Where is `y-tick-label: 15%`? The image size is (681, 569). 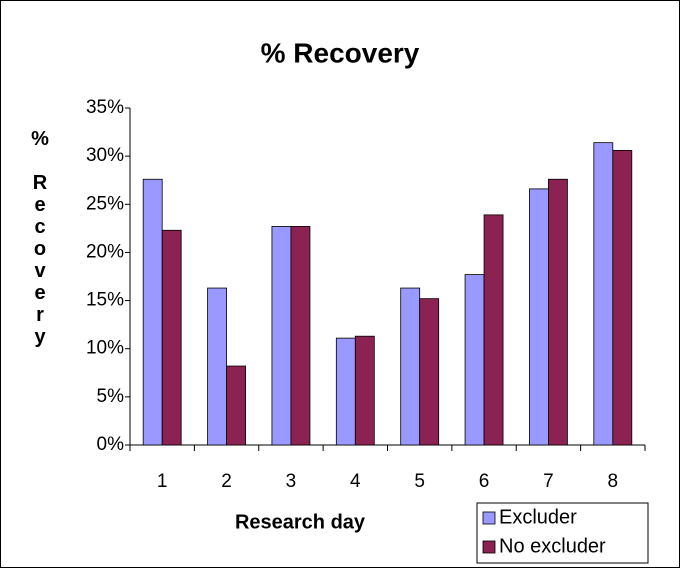
y-tick-label: 15% is located at coordinates (105, 300).